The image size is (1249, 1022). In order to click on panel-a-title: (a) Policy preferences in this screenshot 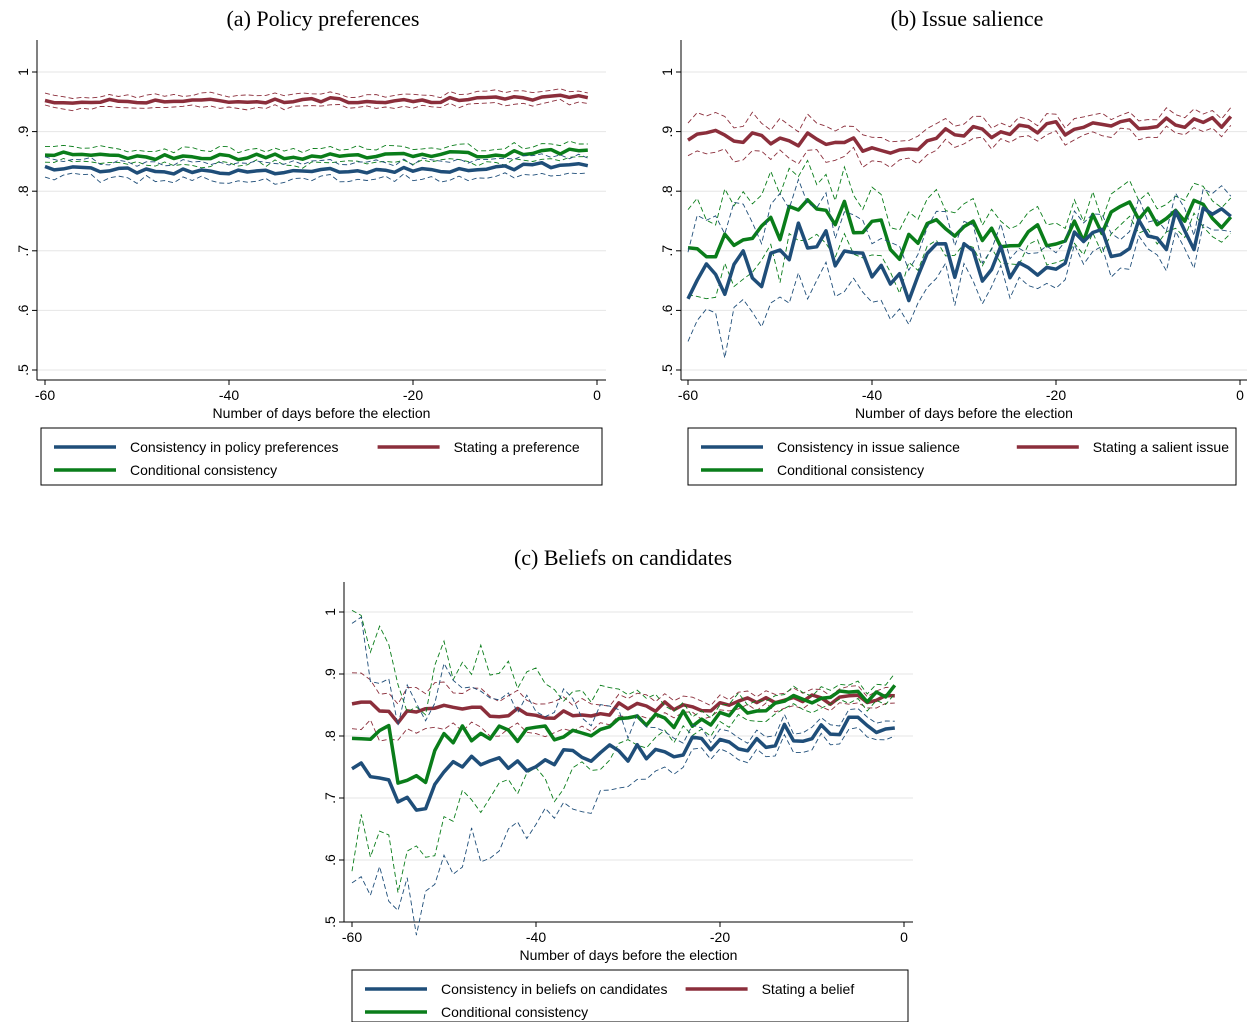, I will do `click(323, 18)`.